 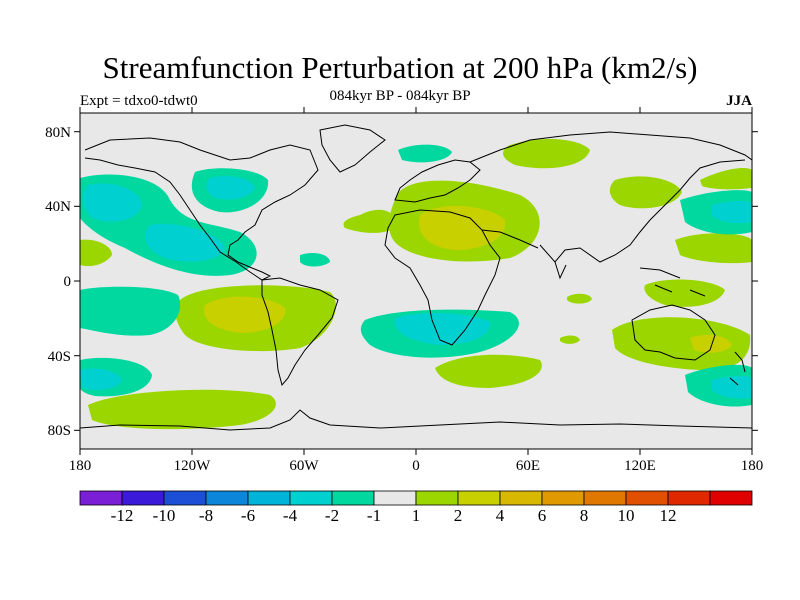 I want to click on colorbar-label: 10, so click(x=626, y=515).